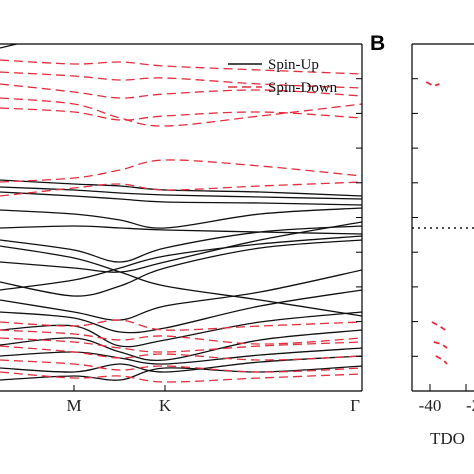  What do you see at coordinates (377, 43) in the screenshot?
I see `panel-label-b: B` at bounding box center [377, 43].